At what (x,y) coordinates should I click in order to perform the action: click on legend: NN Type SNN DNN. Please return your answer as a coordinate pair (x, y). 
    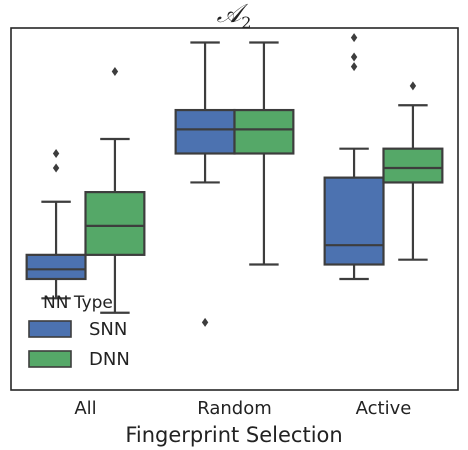
    Looking at the image, I should click on (79, 331).